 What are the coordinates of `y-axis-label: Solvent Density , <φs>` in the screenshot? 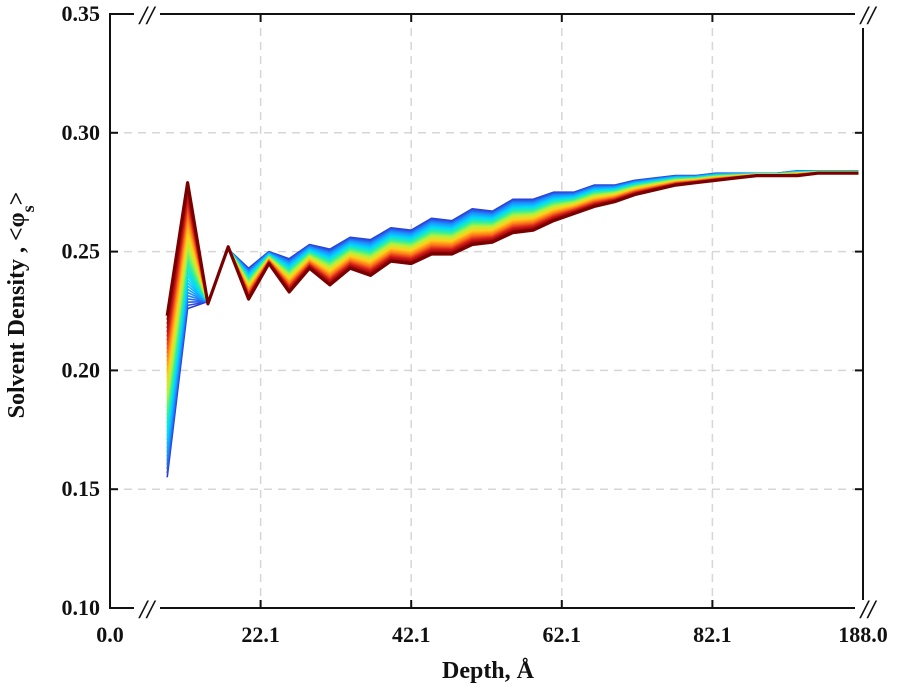 It's located at (21, 305).